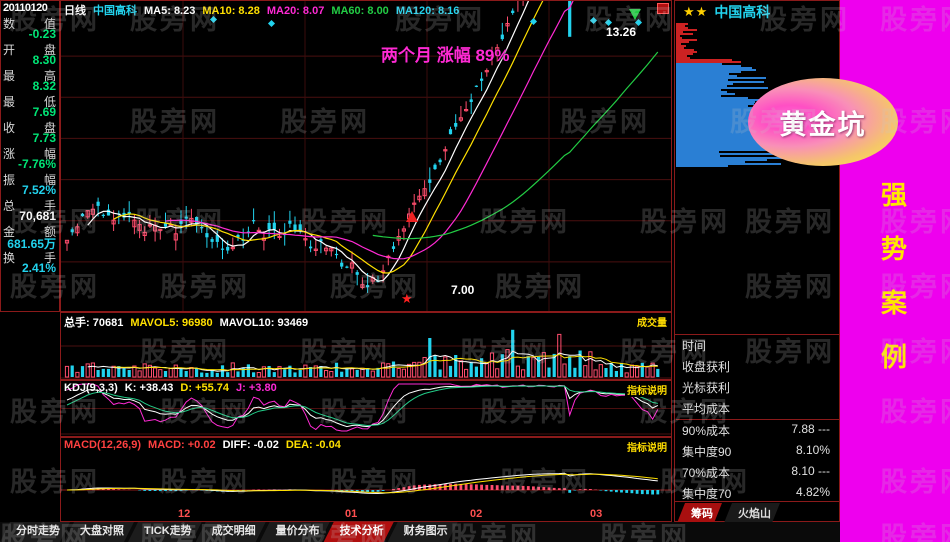 The image size is (950, 542). What do you see at coordinates (9, 102) in the screenshot?
I see `quote-label: 最` at bounding box center [9, 102].